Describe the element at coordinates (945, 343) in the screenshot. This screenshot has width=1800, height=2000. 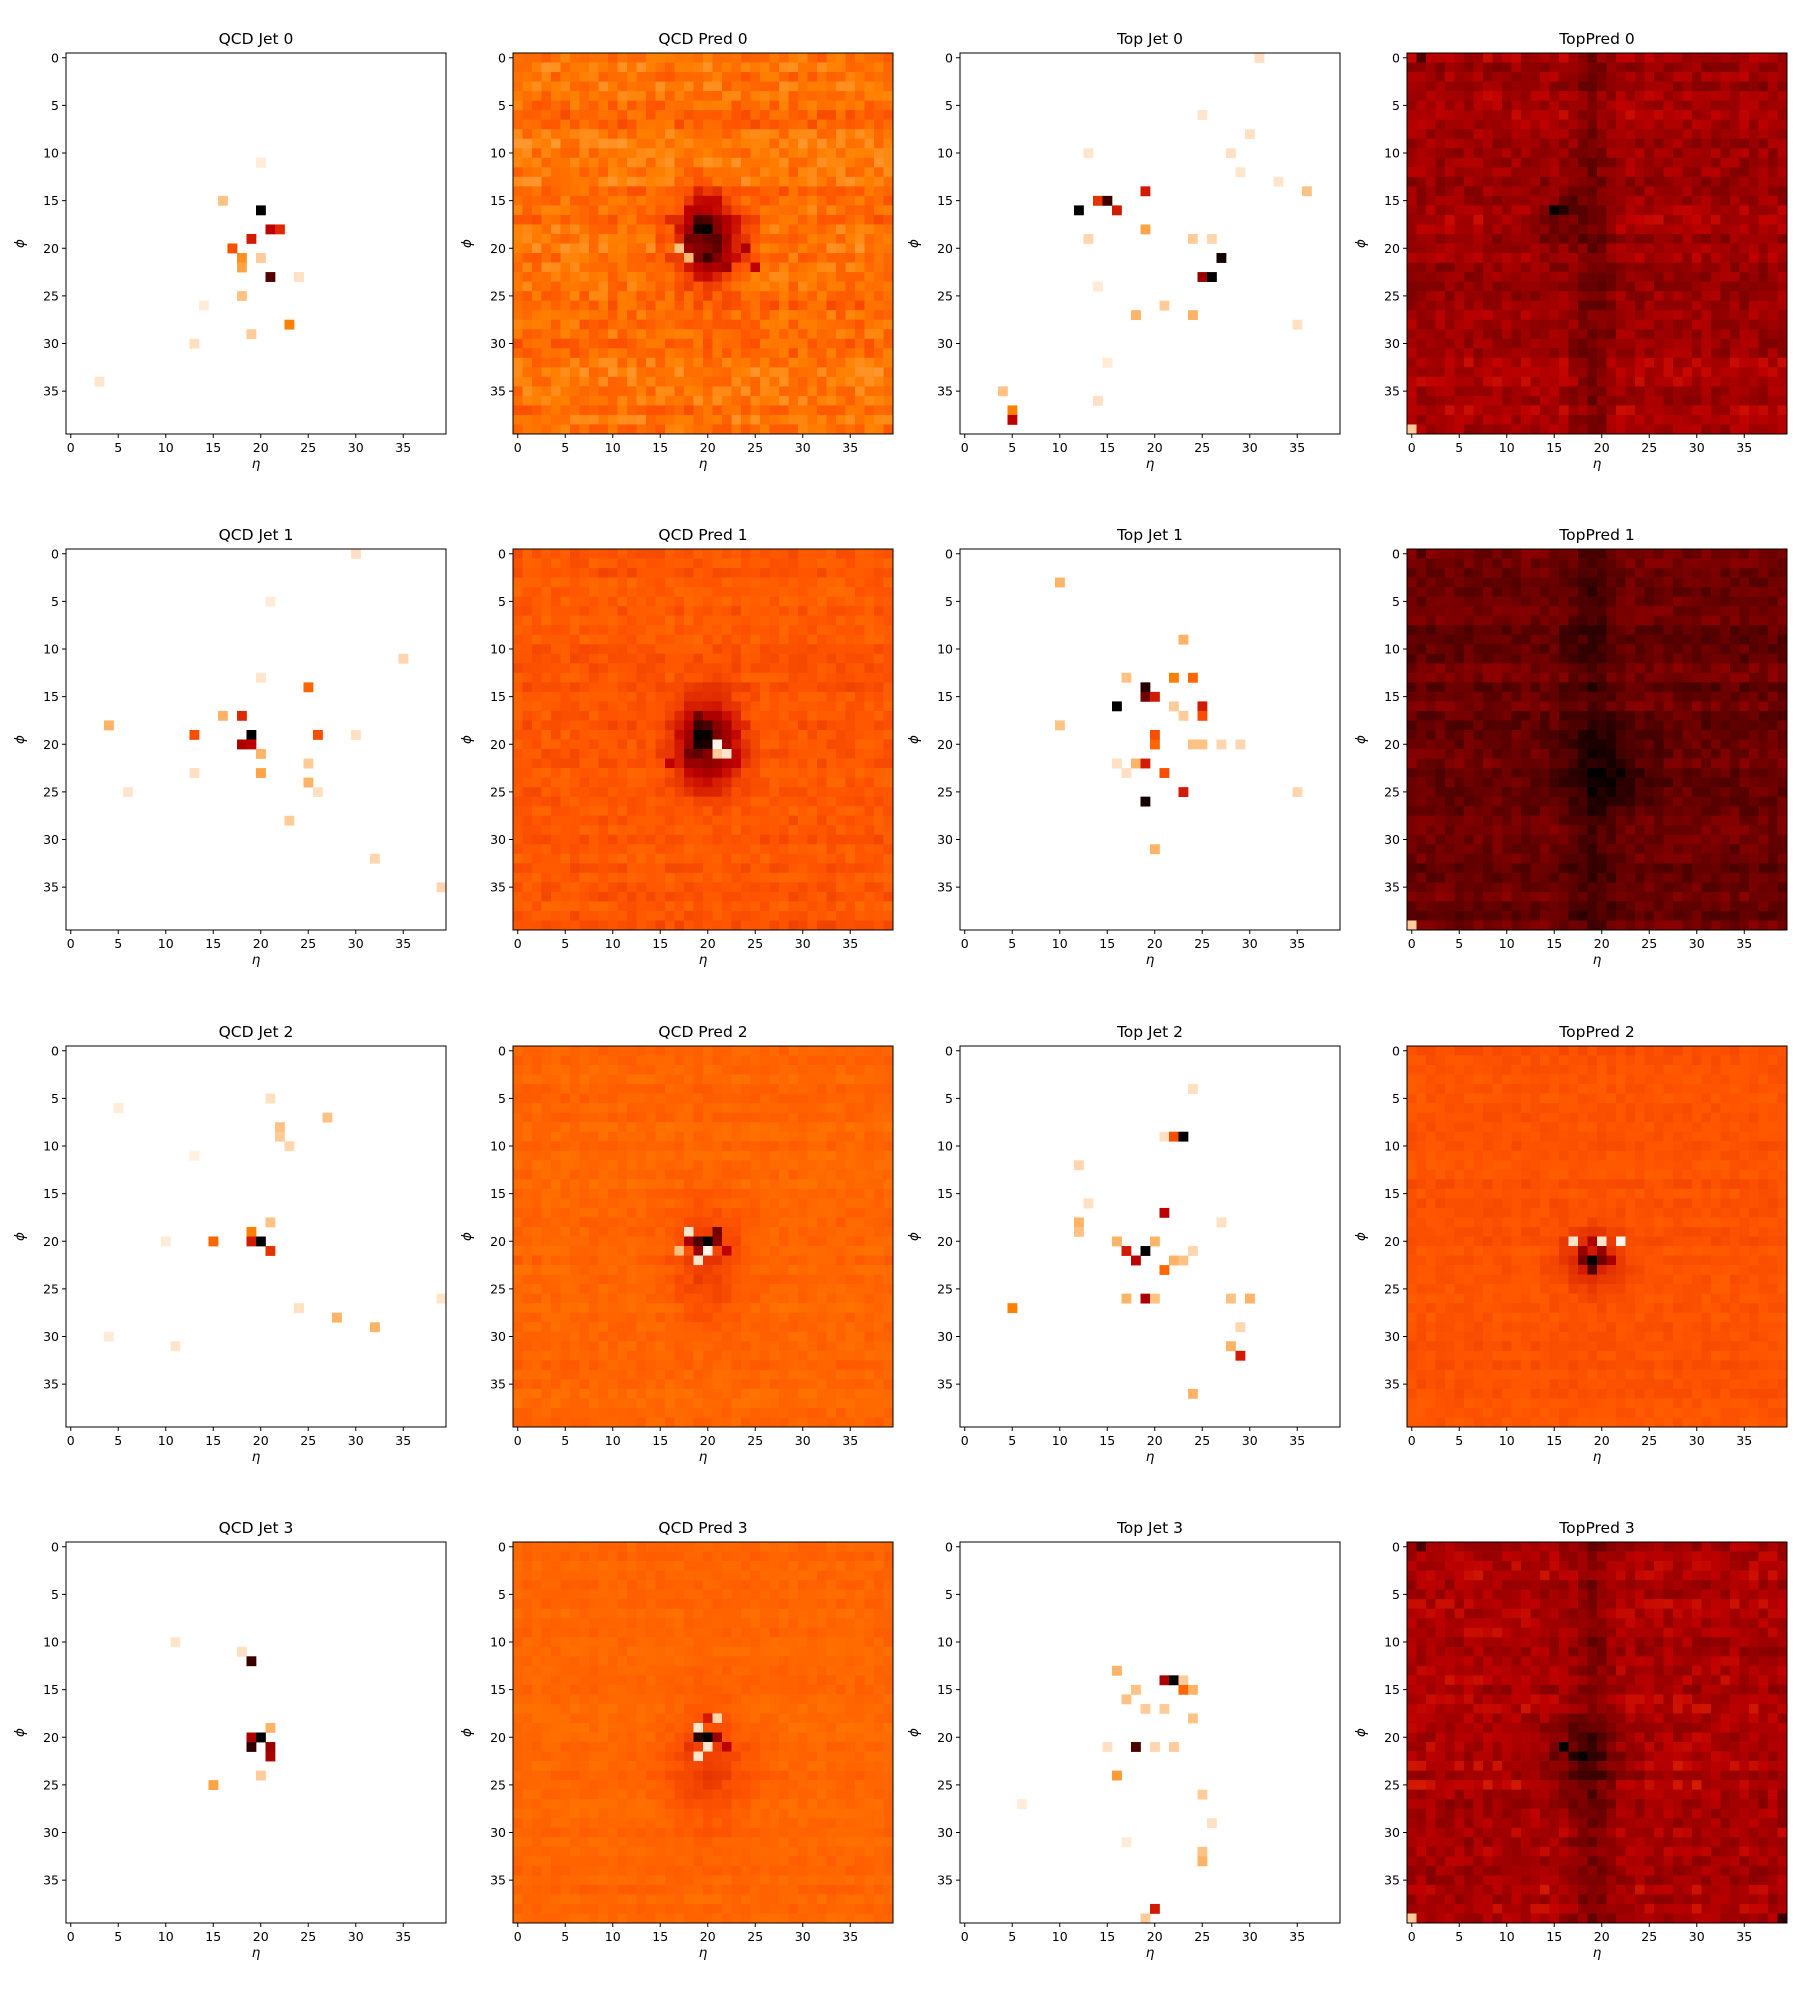
I see `y-tick-label: 30` at that location.